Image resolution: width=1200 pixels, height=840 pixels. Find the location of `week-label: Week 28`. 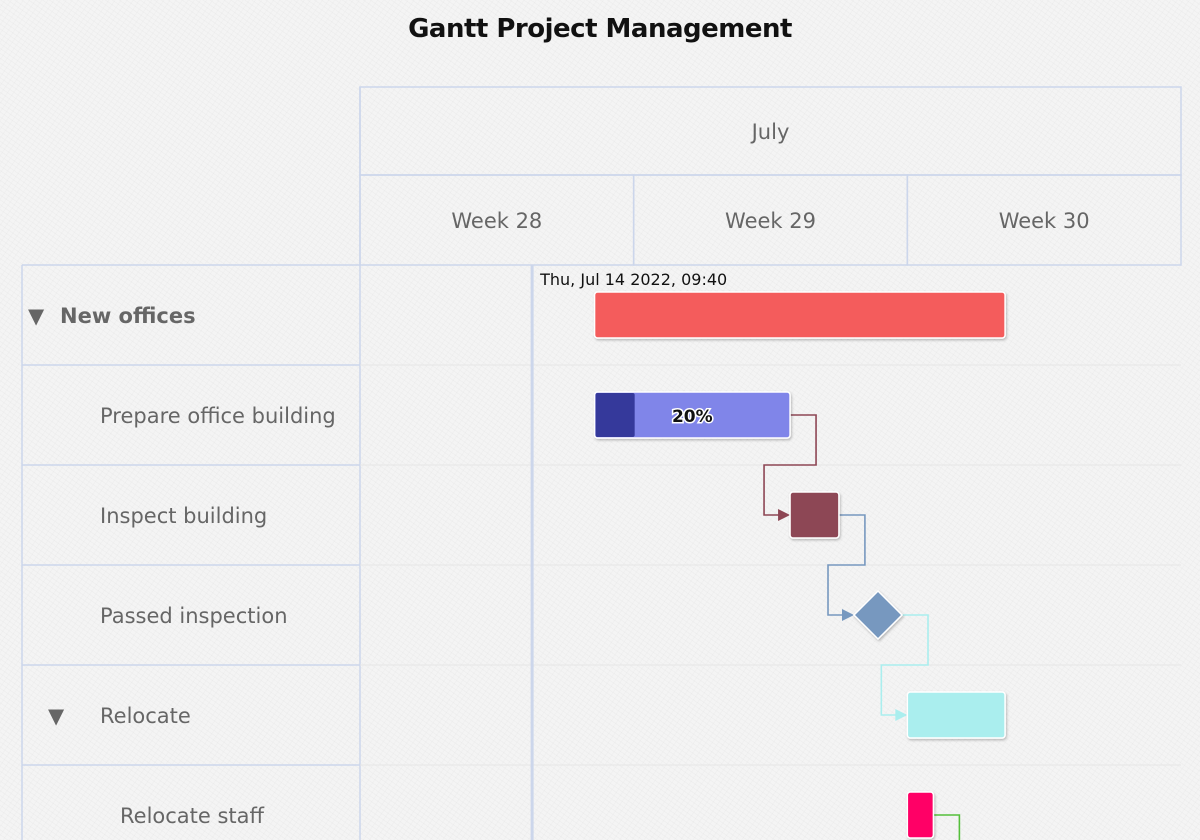

week-label: Week 28 is located at coordinates (496, 221).